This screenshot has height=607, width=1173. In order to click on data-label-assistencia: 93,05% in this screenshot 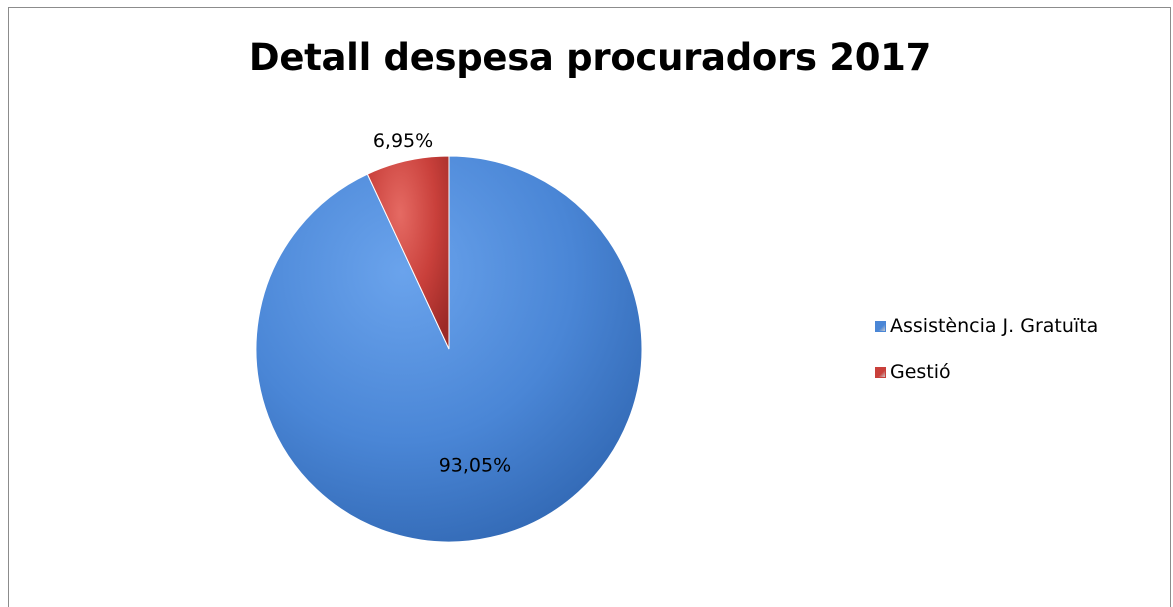, I will do `click(475, 465)`.